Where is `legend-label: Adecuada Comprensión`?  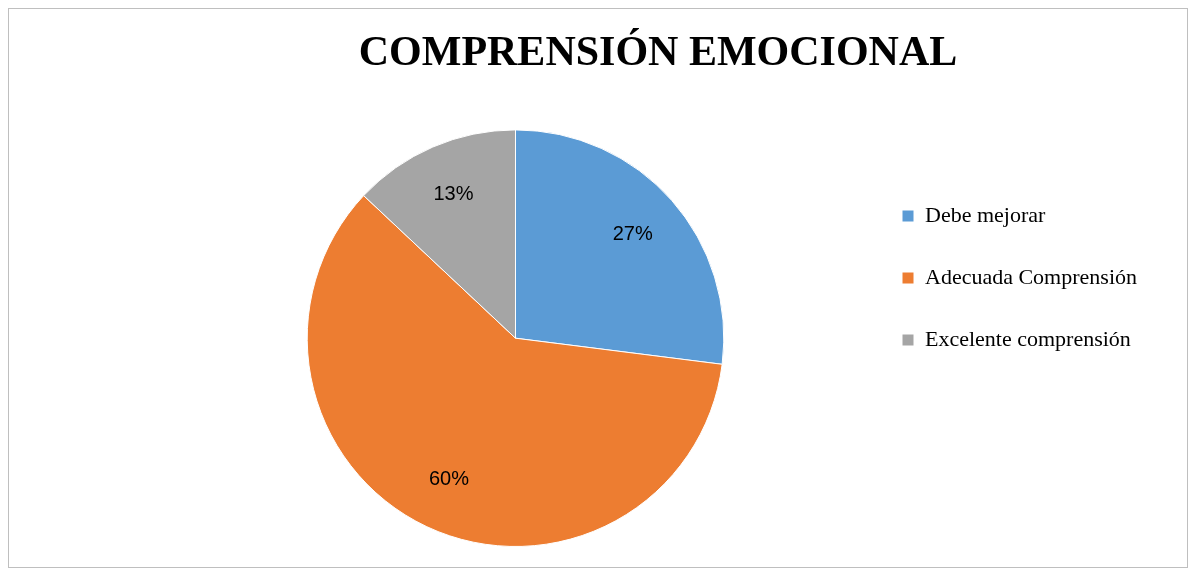
legend-label: Adecuada Comprensión is located at coordinates (1031, 276).